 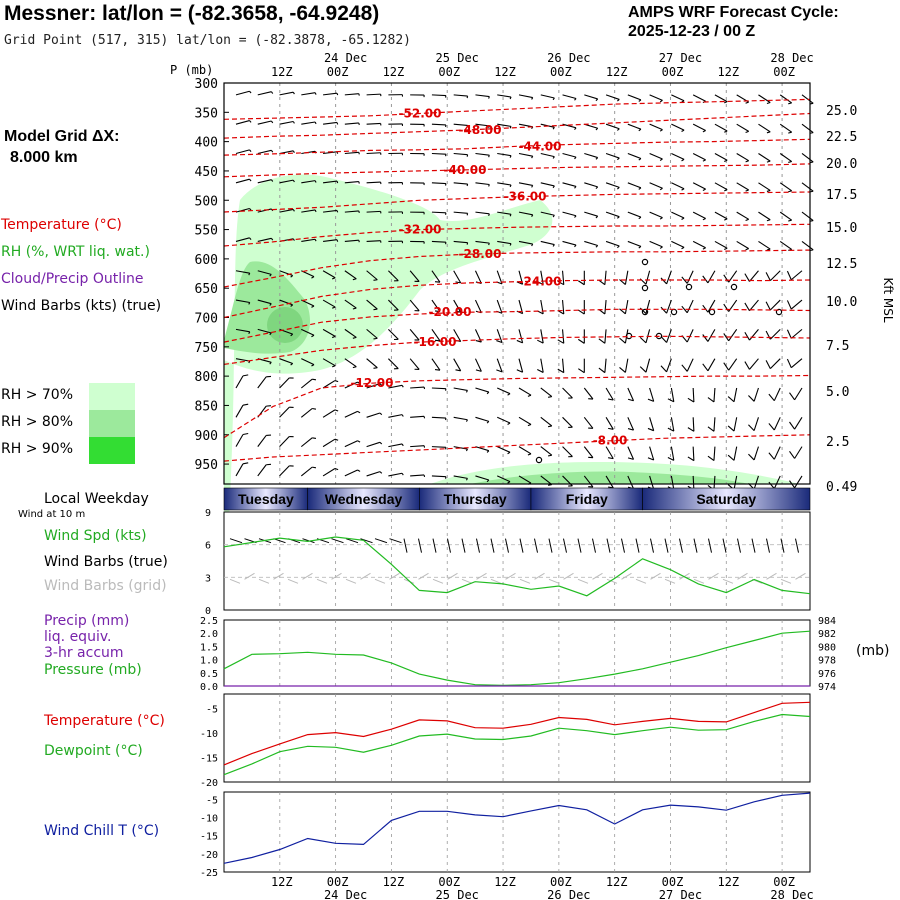 What do you see at coordinates (726, 499) in the screenshot?
I see `weekday-label: Saturday` at bounding box center [726, 499].